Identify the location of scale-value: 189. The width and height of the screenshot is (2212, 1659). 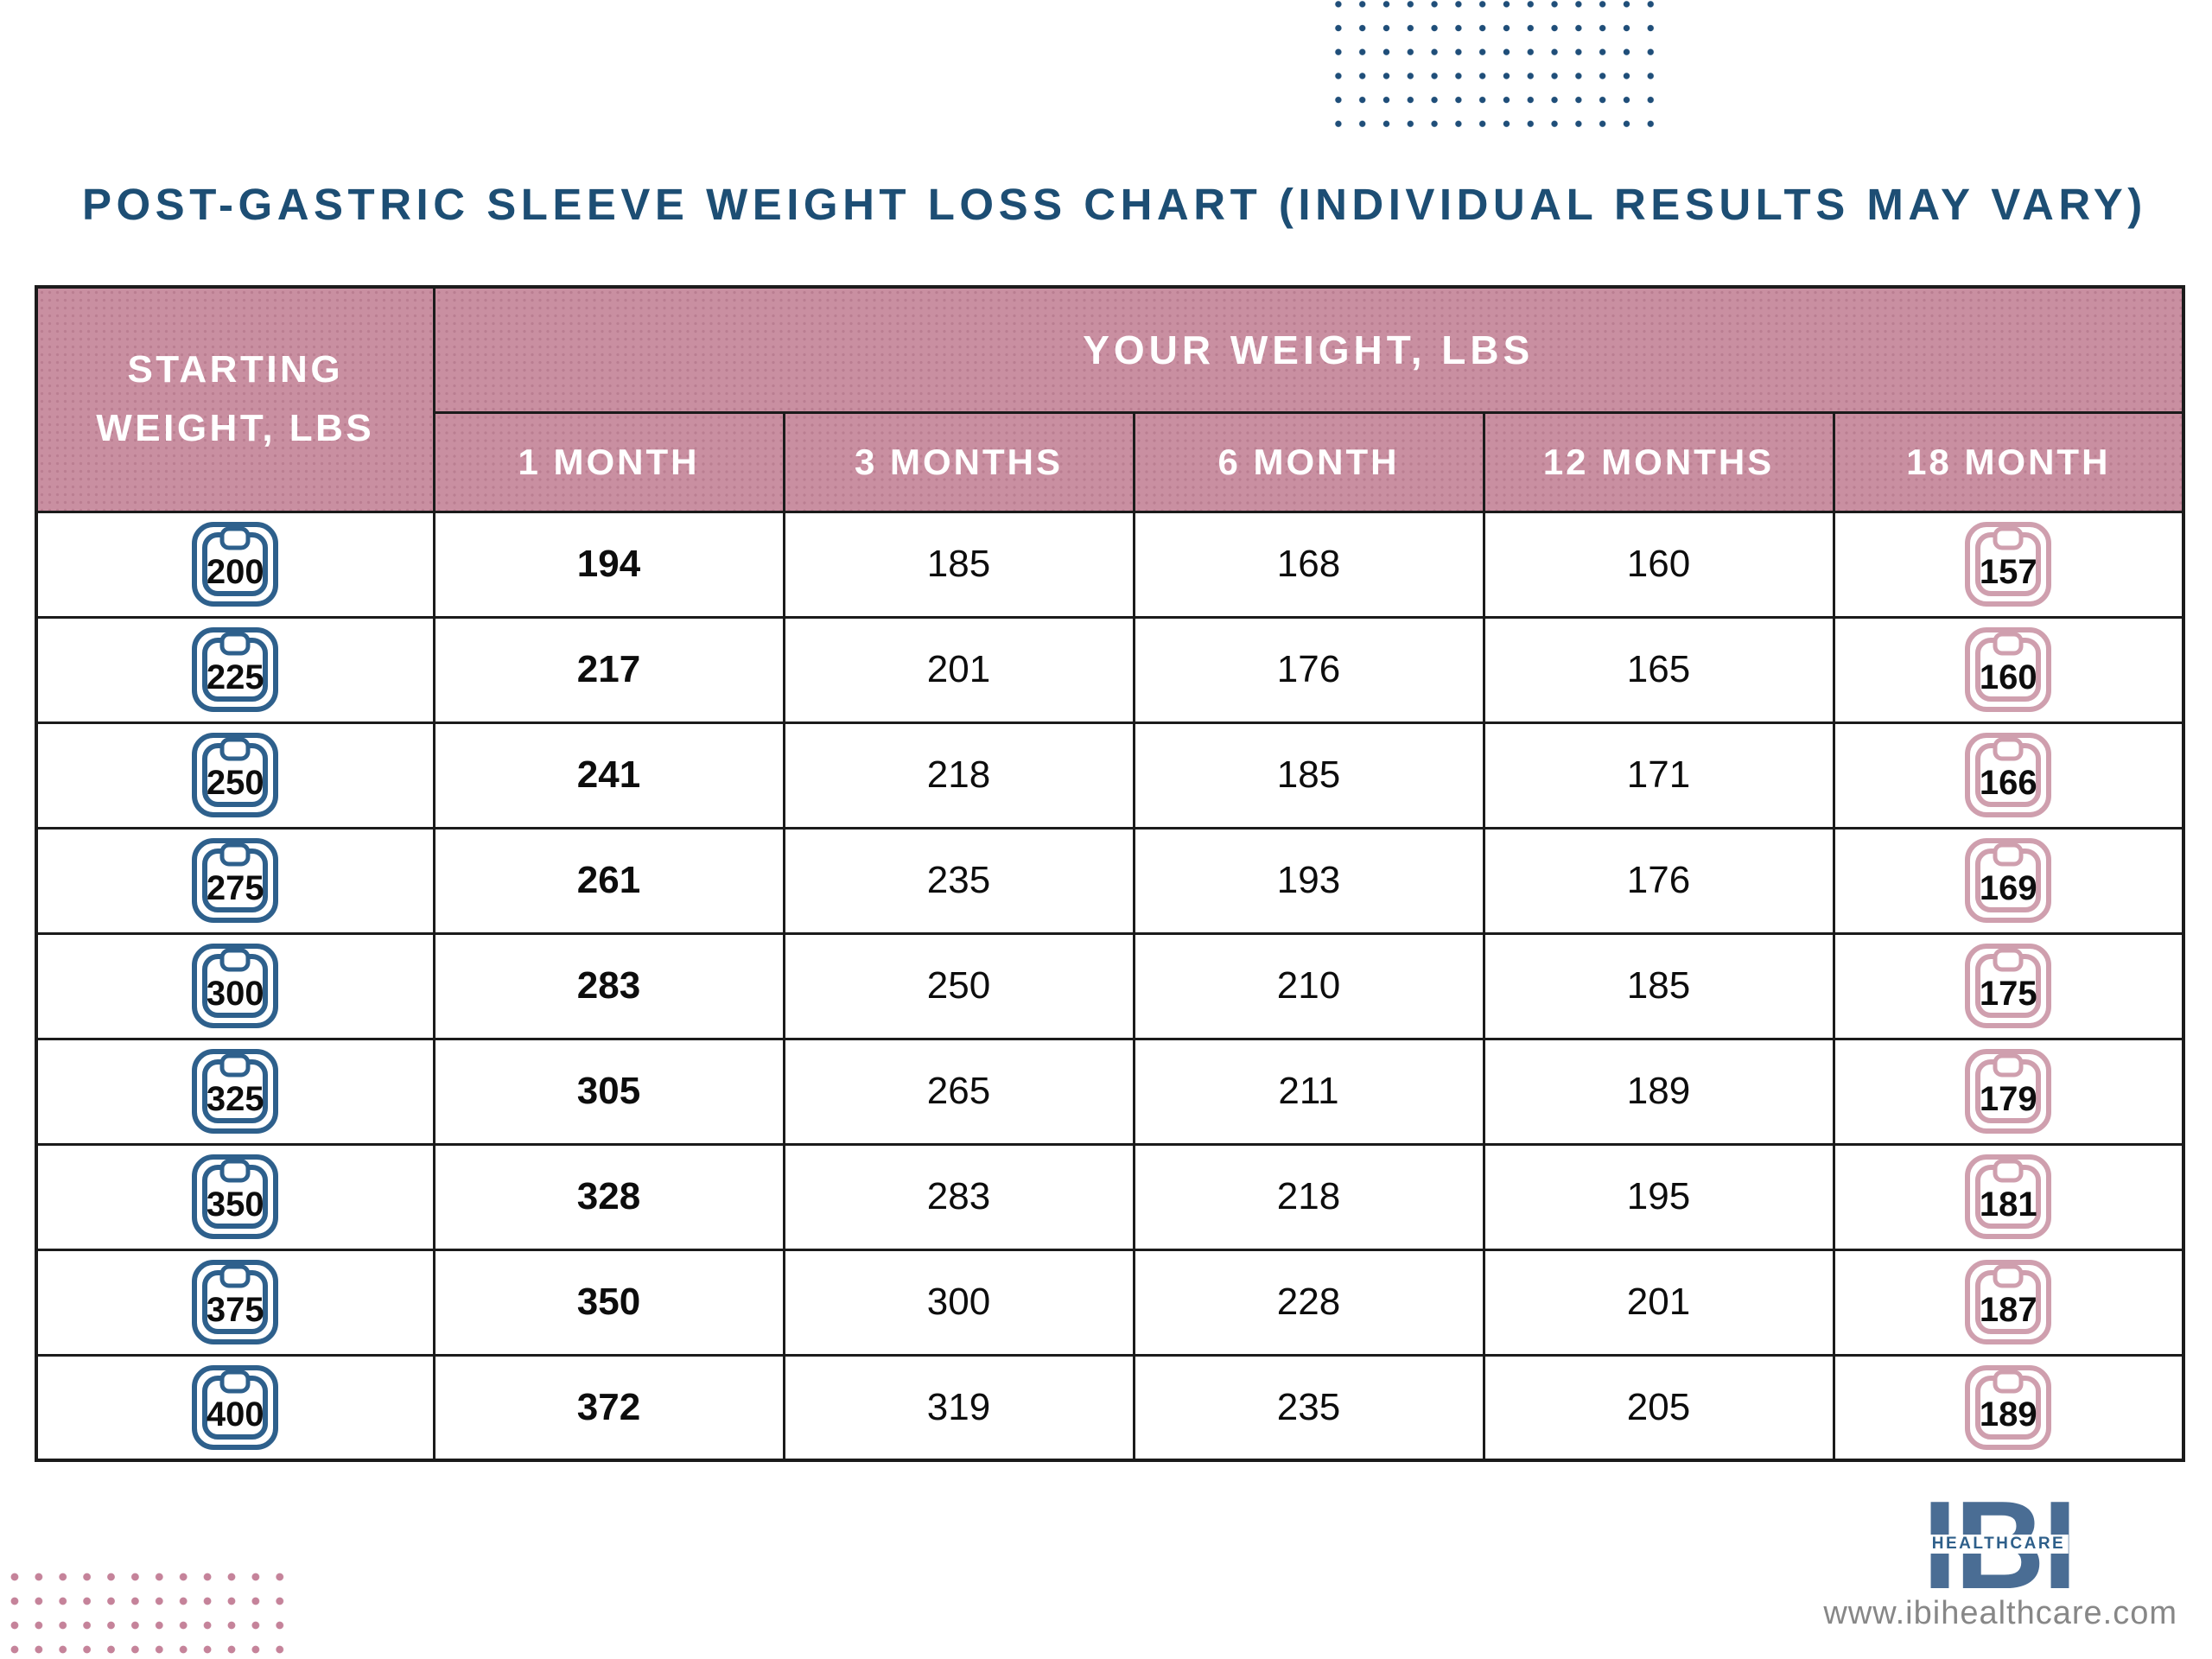
(2008, 1414).